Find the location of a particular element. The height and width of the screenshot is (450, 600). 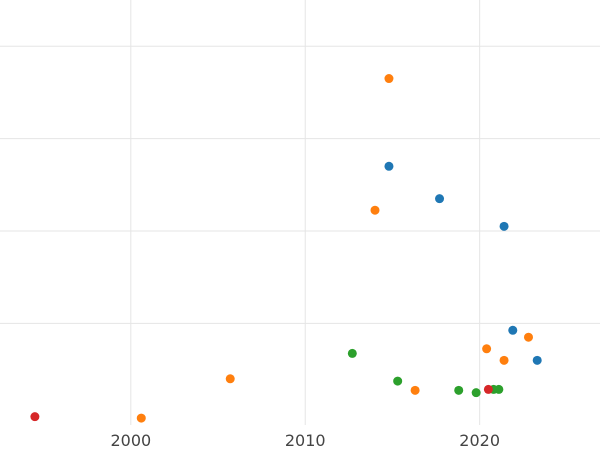

x-tick-label: 2000 is located at coordinates (130, 440).